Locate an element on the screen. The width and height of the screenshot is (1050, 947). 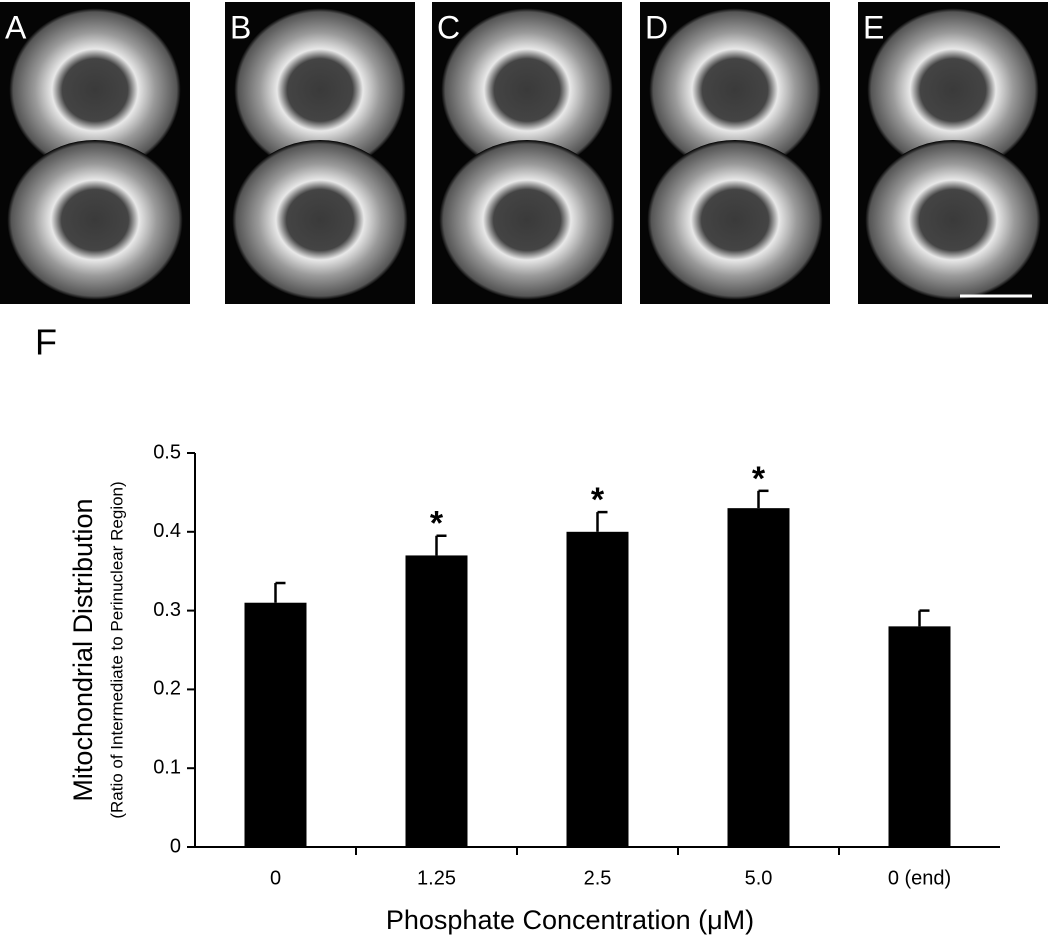
panel-label: D is located at coordinates (656, 27).